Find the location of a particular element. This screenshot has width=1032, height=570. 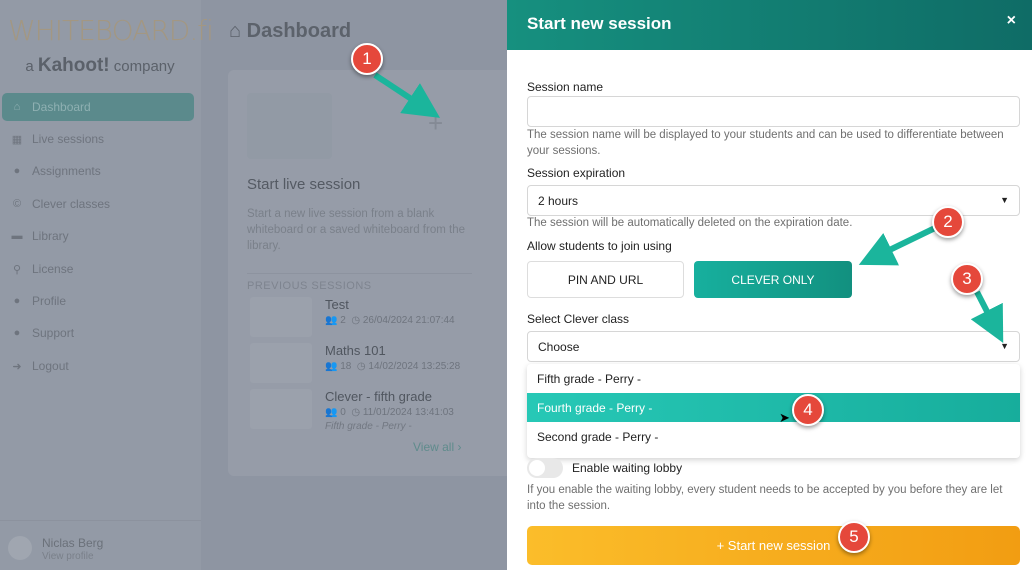

avatar is located at coordinates (20, 548).